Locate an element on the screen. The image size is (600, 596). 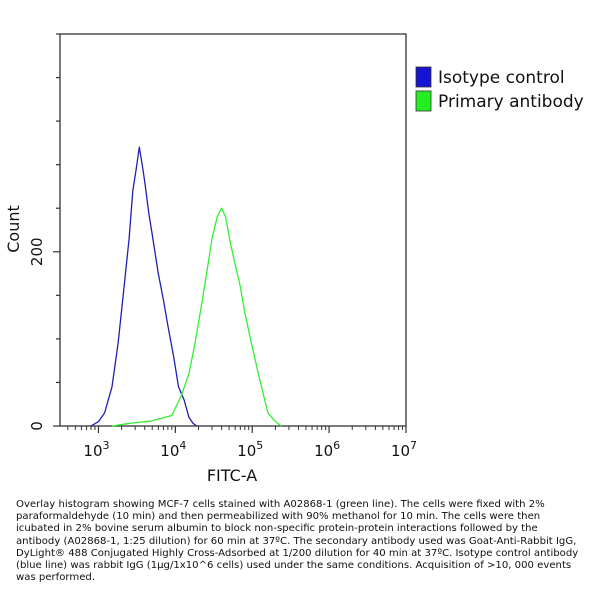
x-tick-label: 10⁴ is located at coordinates (173, 449).